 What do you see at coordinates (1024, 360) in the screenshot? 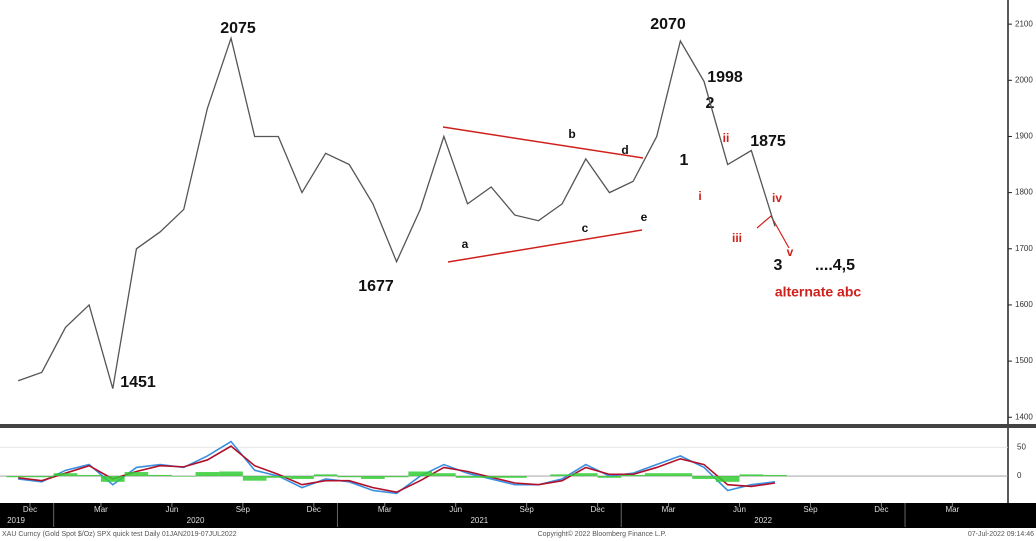
I see `y-tick-label: 1500` at bounding box center [1024, 360].